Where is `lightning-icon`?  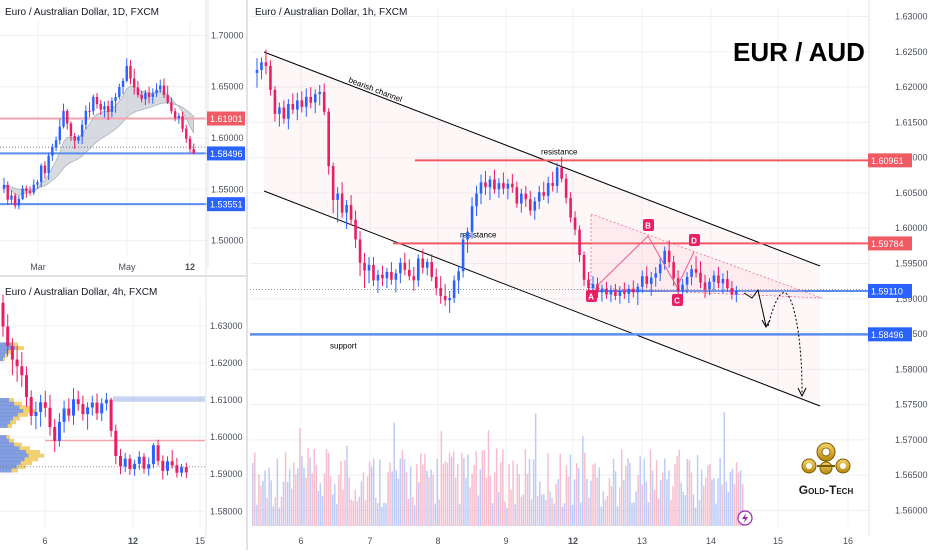 lightning-icon is located at coordinates (745, 518).